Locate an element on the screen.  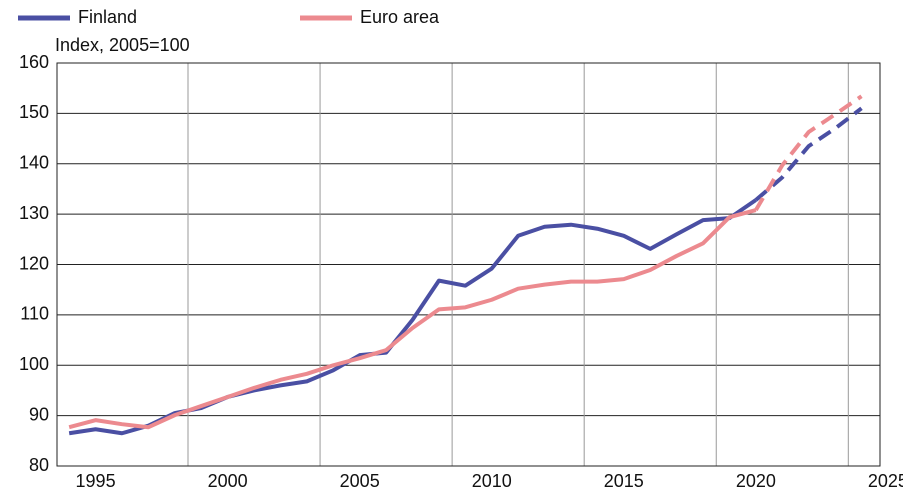
y-tick-label: 120 is located at coordinates (34, 263).